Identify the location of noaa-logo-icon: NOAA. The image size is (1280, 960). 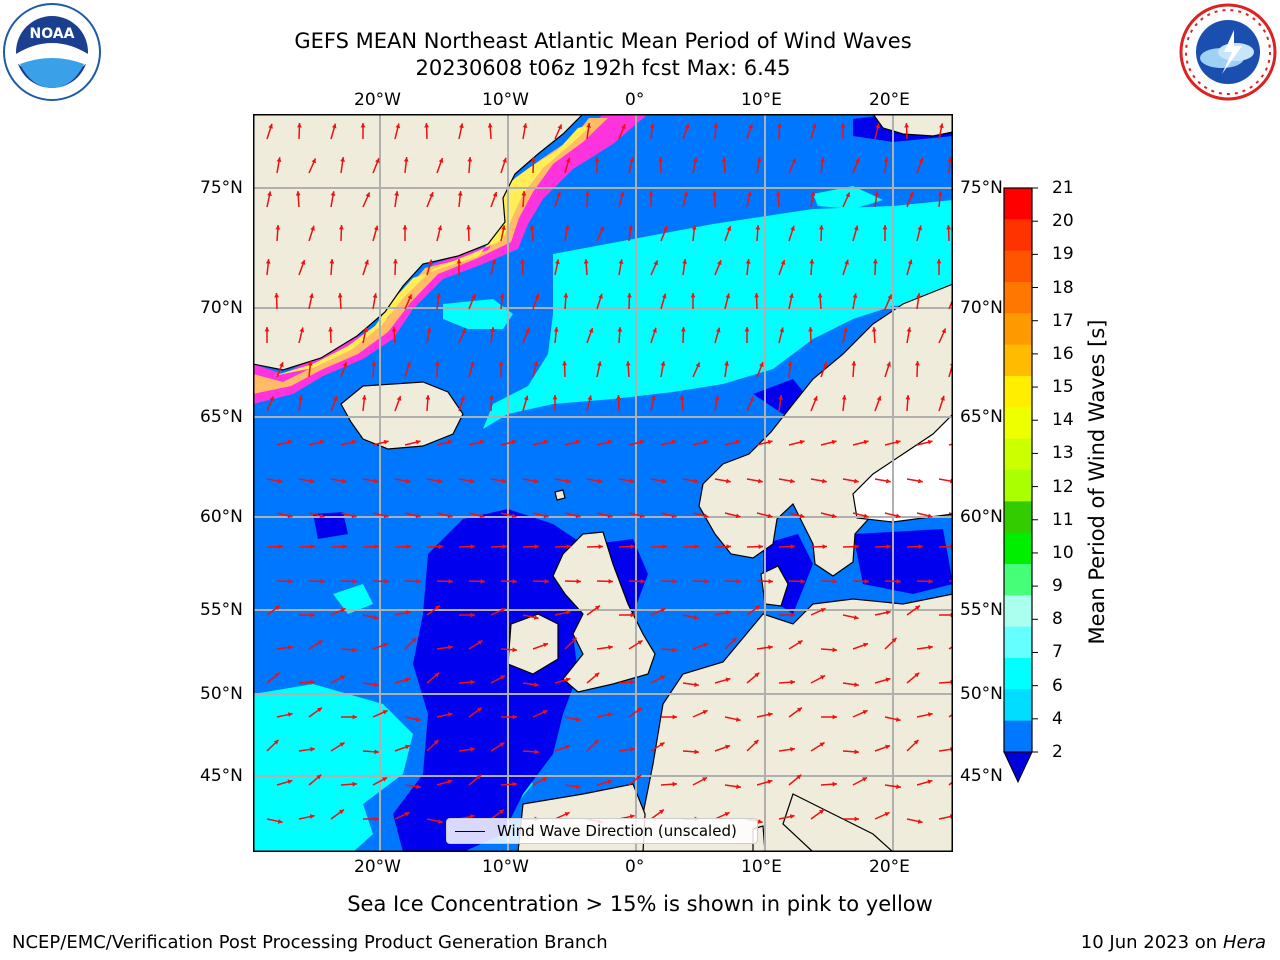
(52, 52).